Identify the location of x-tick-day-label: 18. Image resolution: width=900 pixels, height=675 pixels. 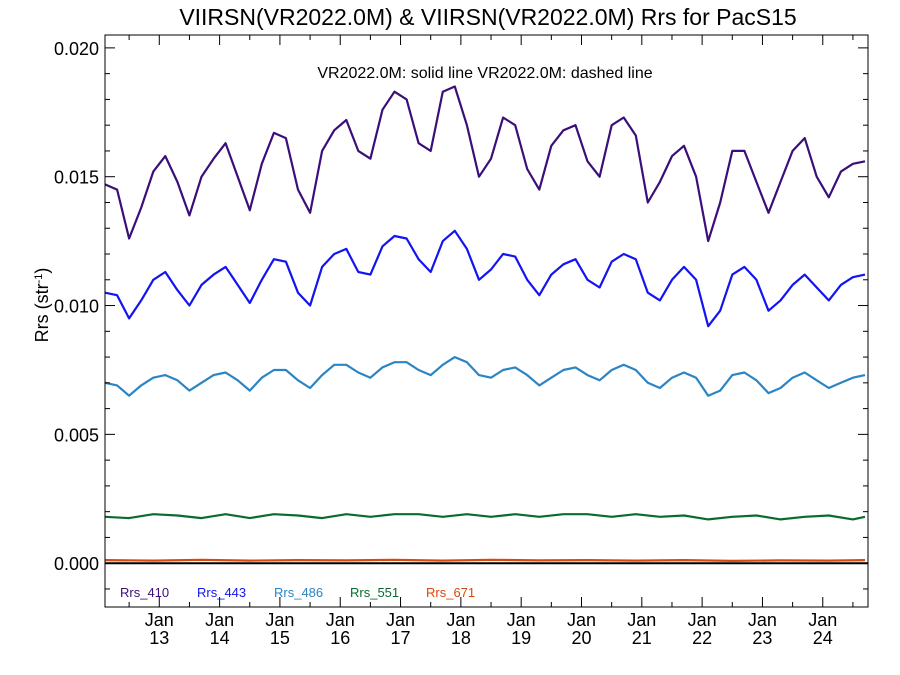
(461, 638).